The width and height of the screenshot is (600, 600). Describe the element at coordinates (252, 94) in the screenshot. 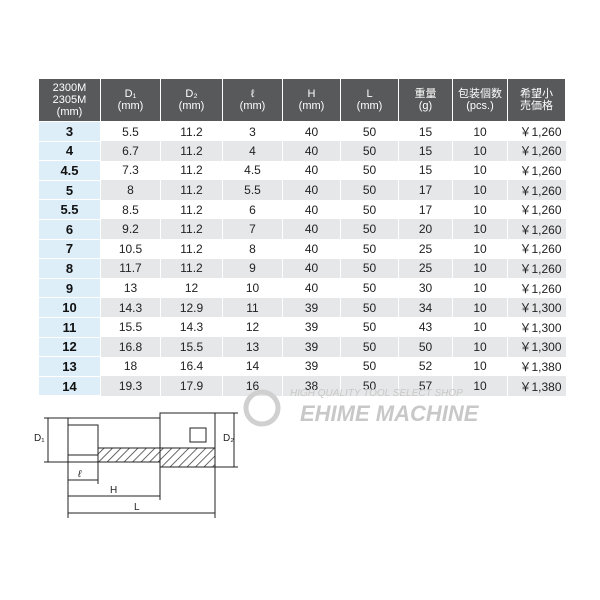

I see `header-text: ℓ` at that location.